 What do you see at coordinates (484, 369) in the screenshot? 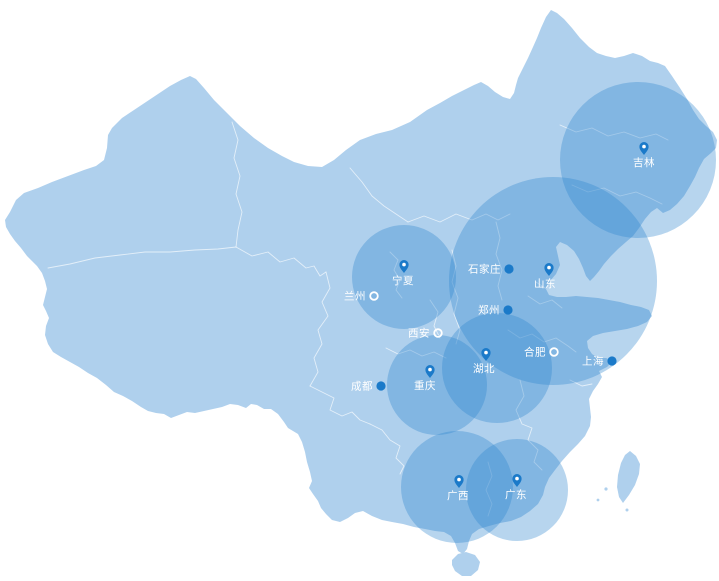
I see `city-label-湖北: 湖北` at bounding box center [484, 369].